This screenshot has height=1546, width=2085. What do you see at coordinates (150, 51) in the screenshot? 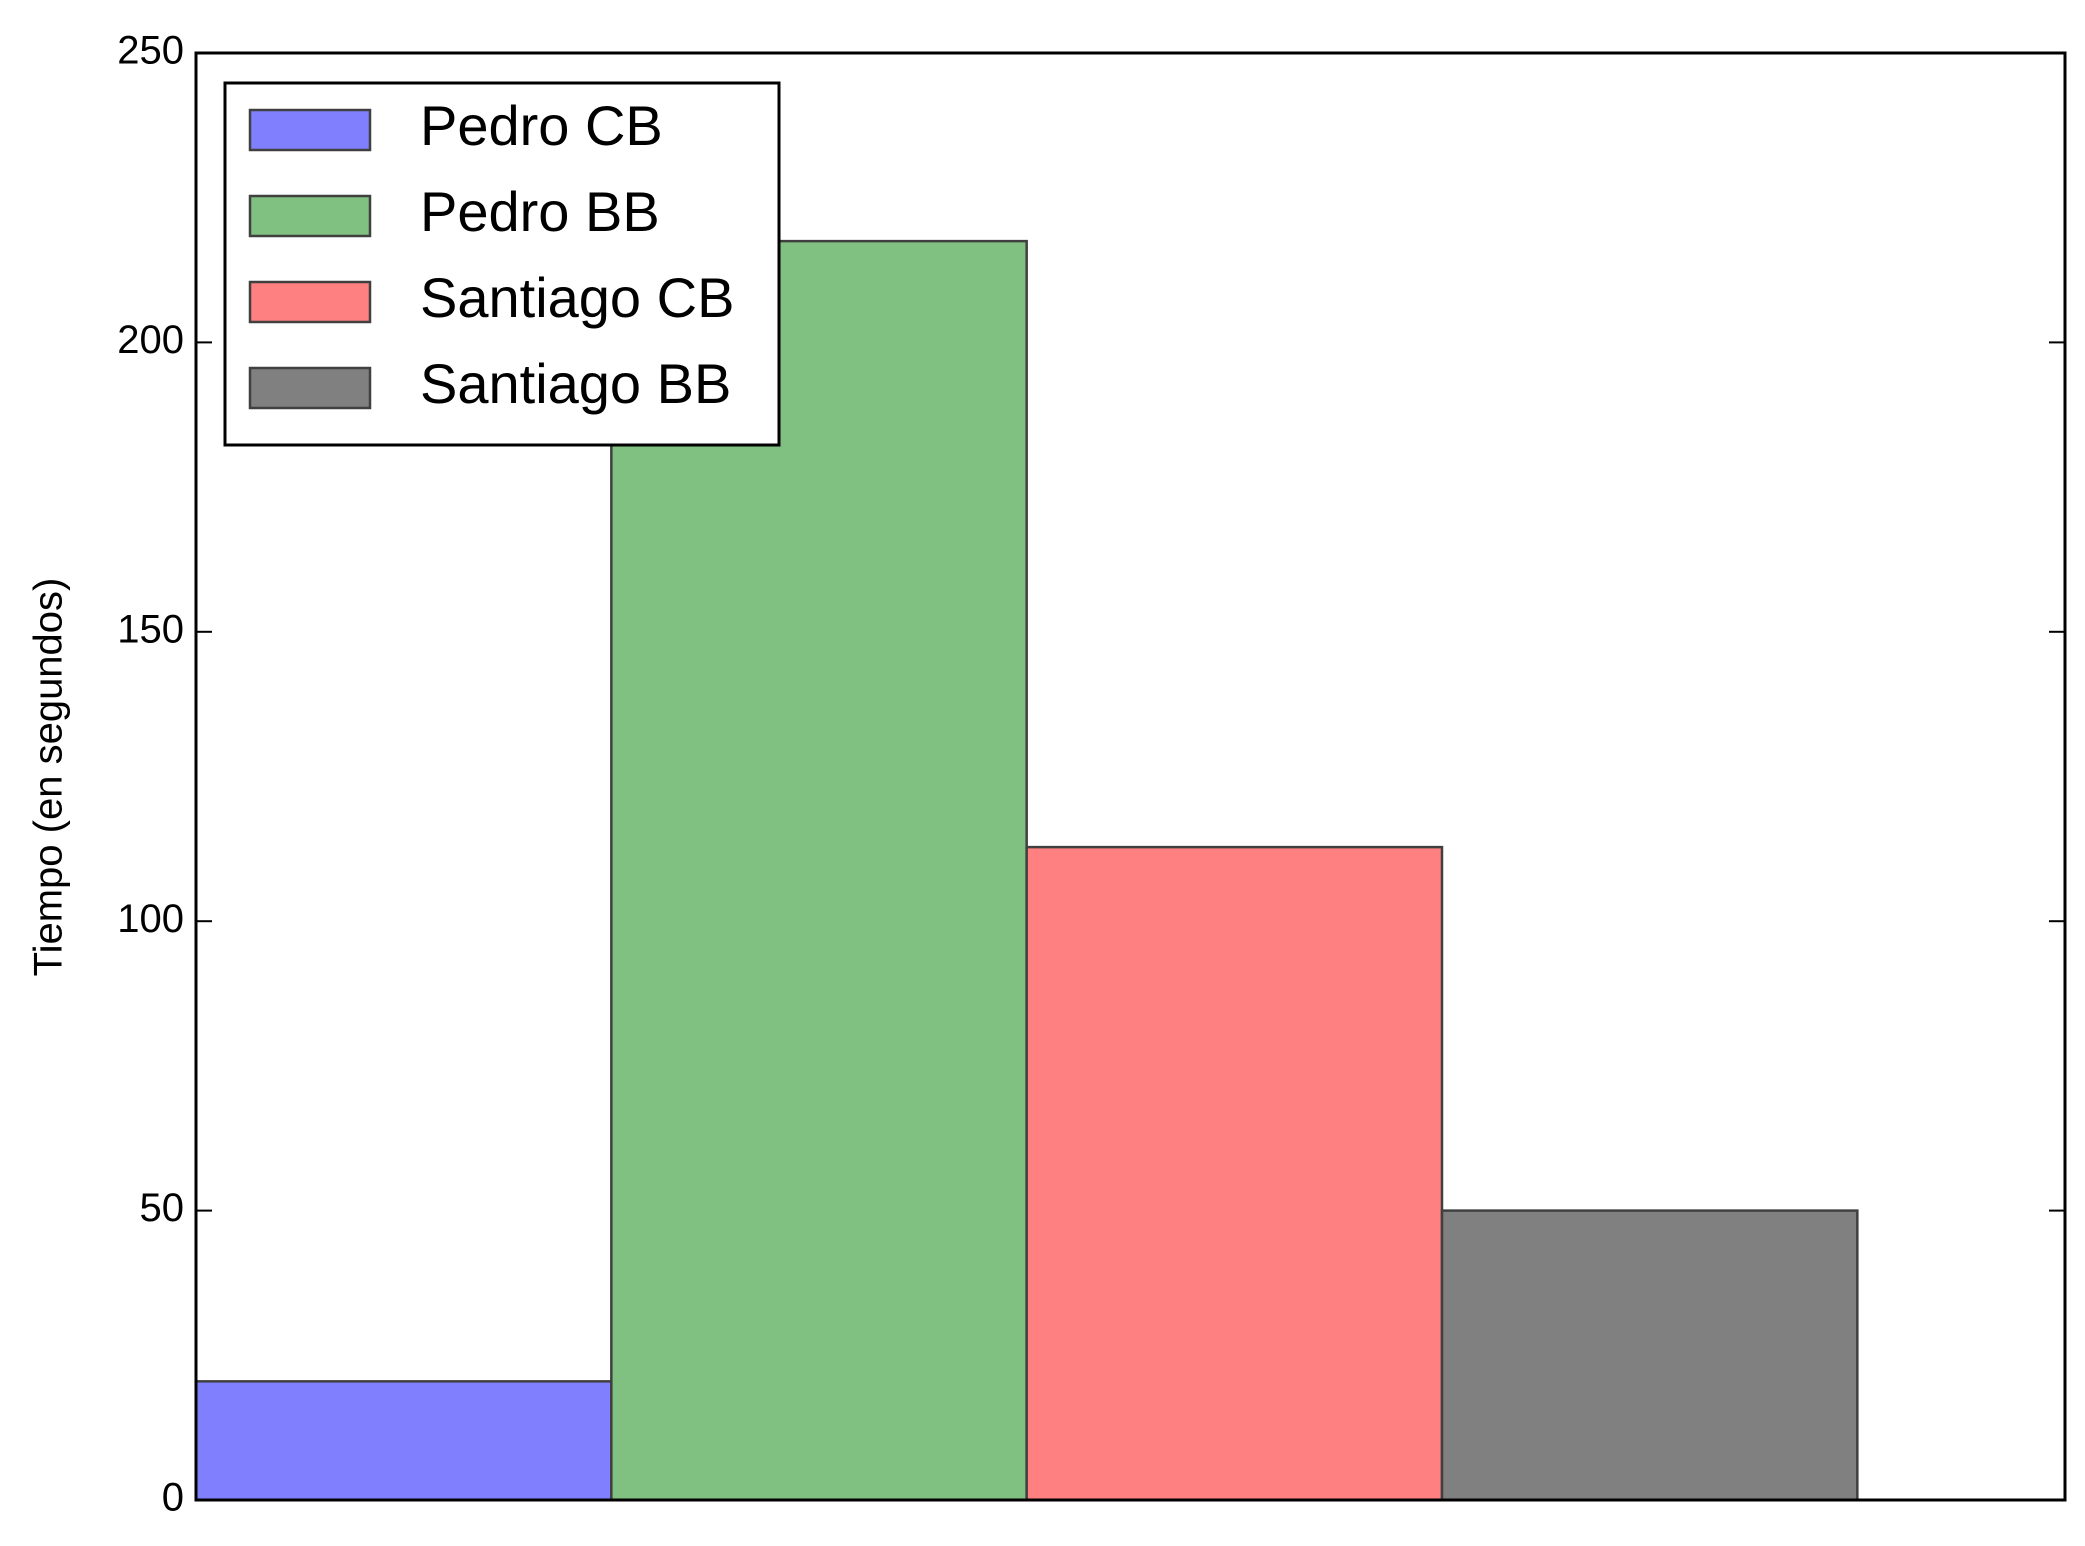
I see `y-tick-label: 250` at bounding box center [150, 51].